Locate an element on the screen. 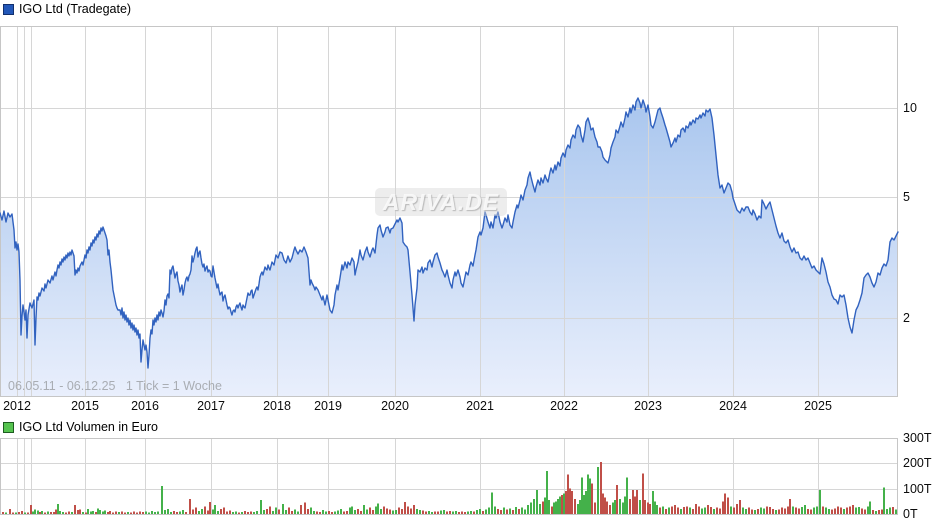 This screenshot has height=526, width=940. x-axis-year-label: 2020 is located at coordinates (395, 406).